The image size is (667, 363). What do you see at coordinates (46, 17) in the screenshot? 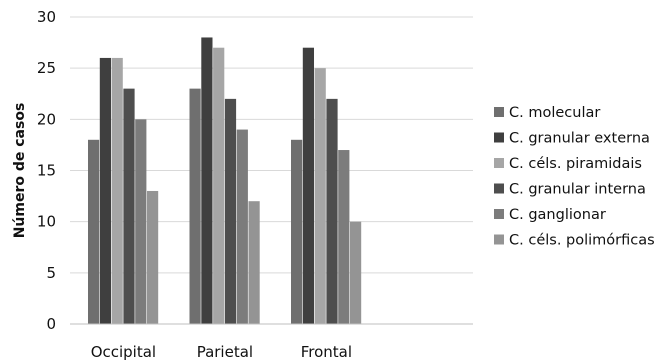
I see `y-tick-label: 30` at bounding box center [46, 17].